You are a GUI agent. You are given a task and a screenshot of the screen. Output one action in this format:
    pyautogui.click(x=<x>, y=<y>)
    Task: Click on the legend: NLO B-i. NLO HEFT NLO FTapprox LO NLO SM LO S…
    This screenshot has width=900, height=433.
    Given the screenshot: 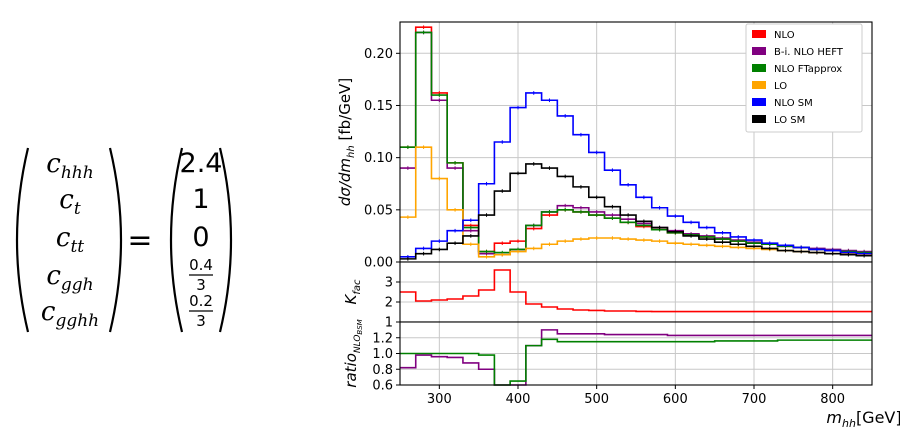 What is the action you would take?
    pyautogui.click(x=804, y=78)
    